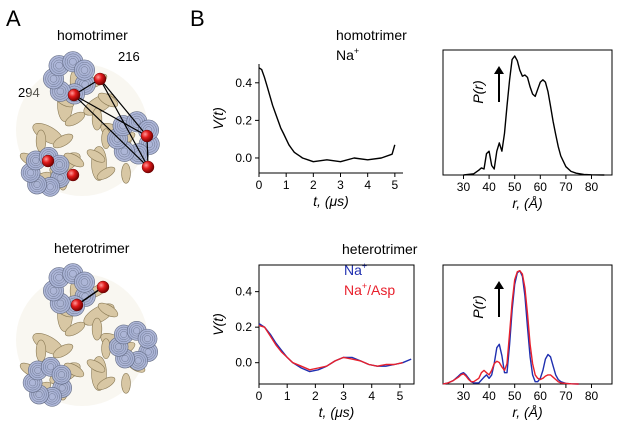 This screenshot has height=432, width=617. Describe the element at coordinates (243, 327) in the screenshot. I see `hetero_time-y-tick-label: 0.2` at that location.